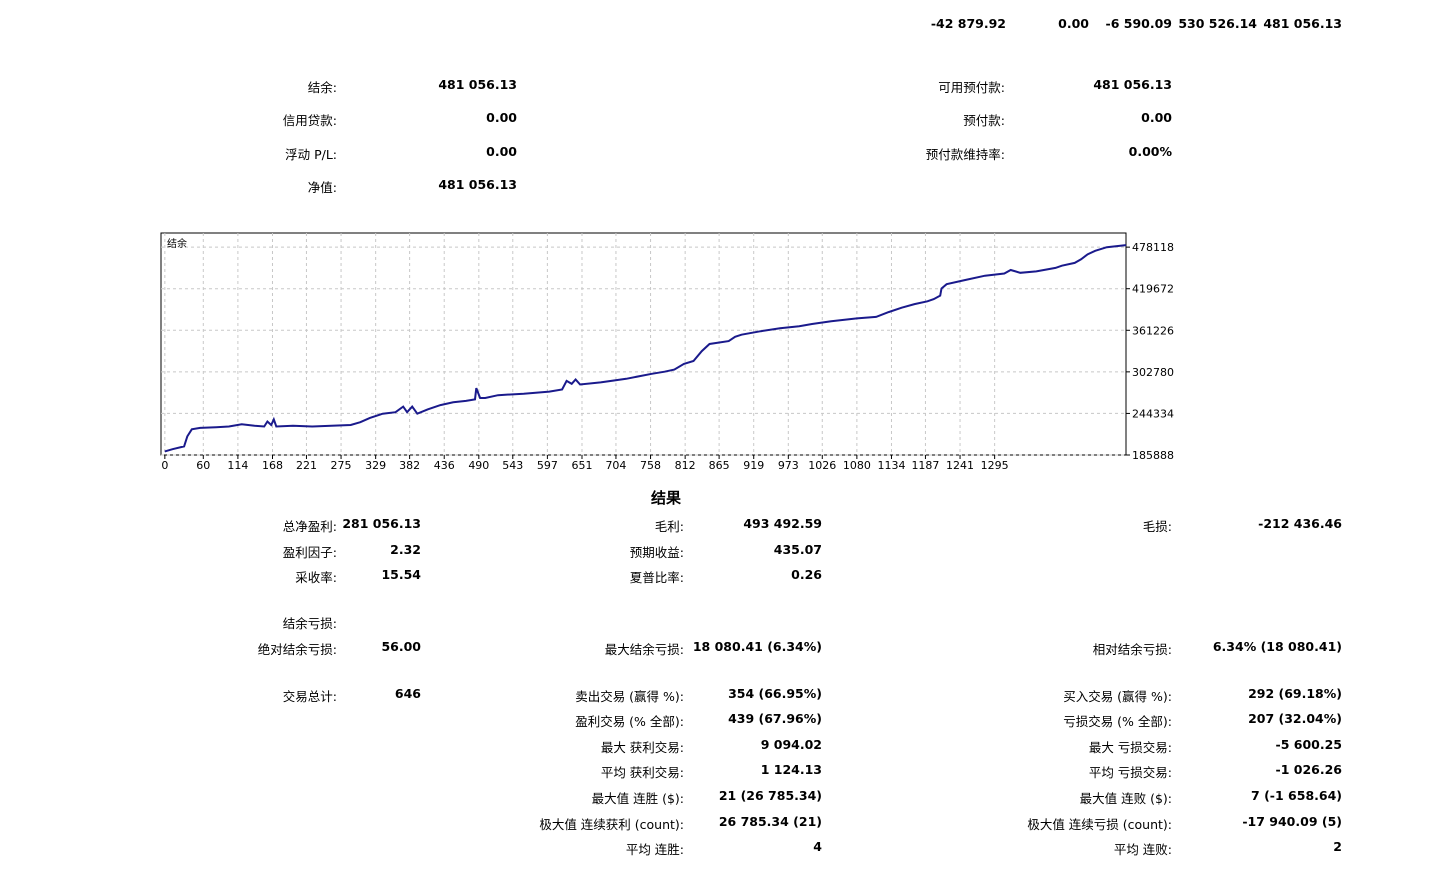 The image size is (1455, 875). I want to click on largest-profit-label: 最大 获利交易:, so click(642, 747).